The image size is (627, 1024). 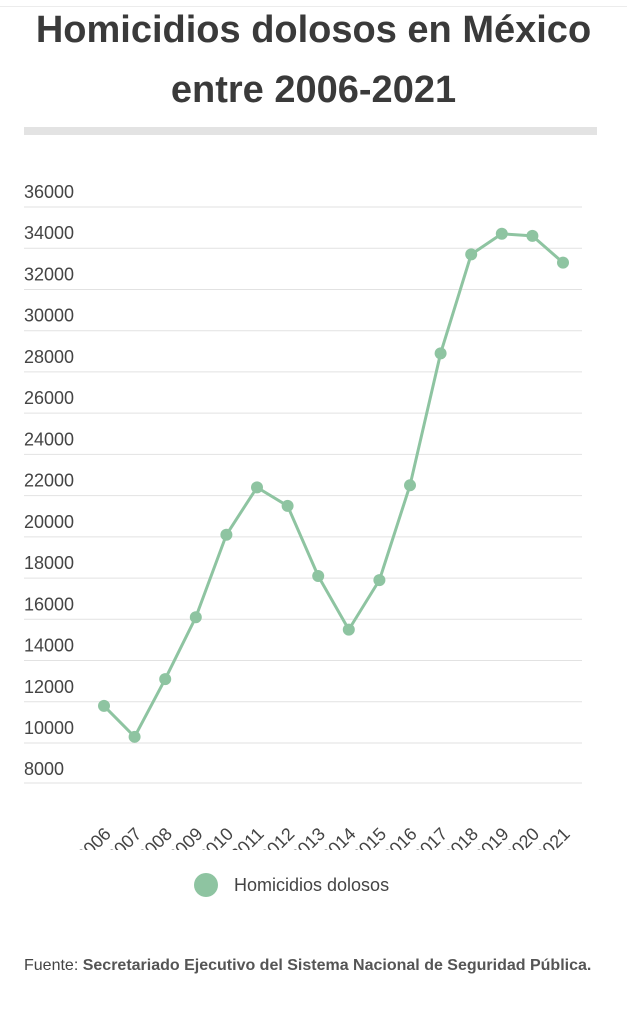 I want to click on y-tick-label: 14000, so click(x=49, y=646).